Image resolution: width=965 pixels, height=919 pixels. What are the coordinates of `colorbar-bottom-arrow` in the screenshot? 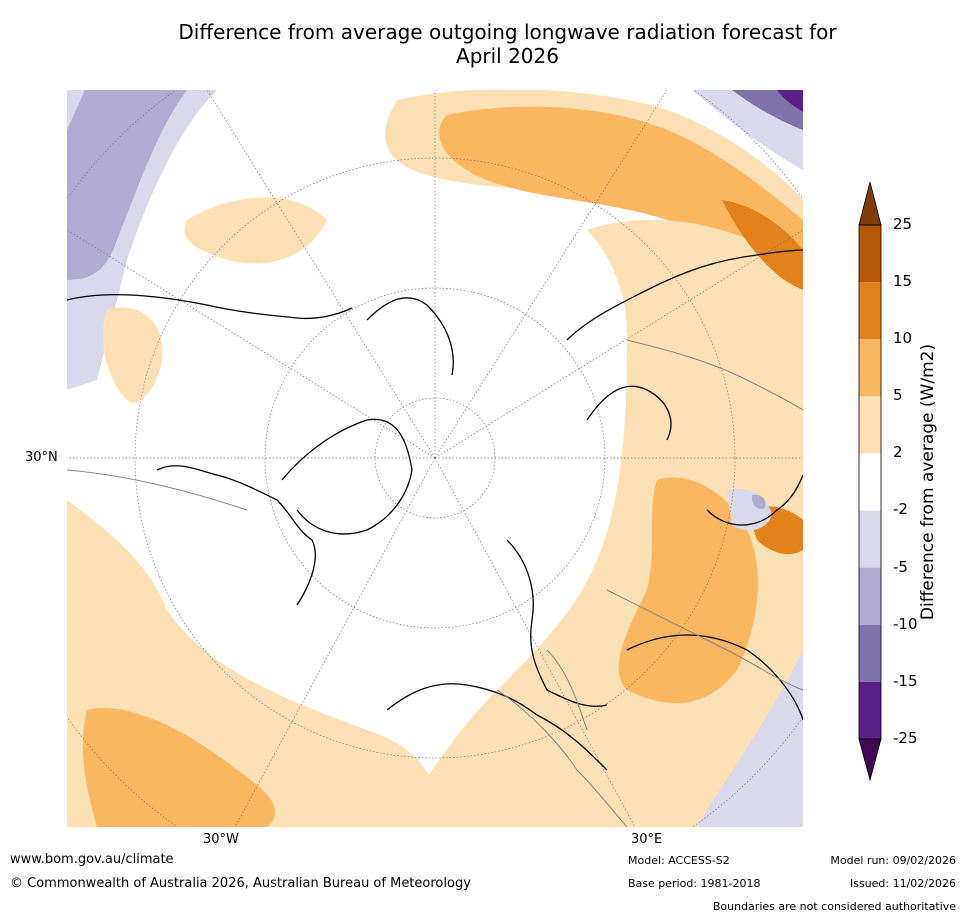 It's located at (870, 760).